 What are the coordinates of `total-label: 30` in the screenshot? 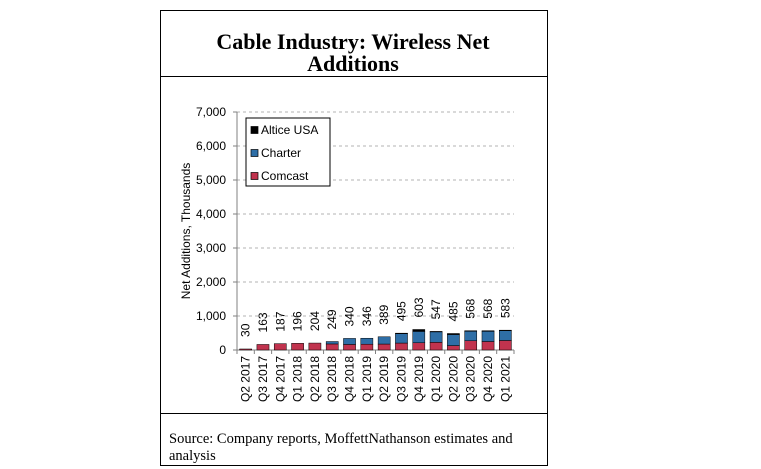 It's located at (246, 330).